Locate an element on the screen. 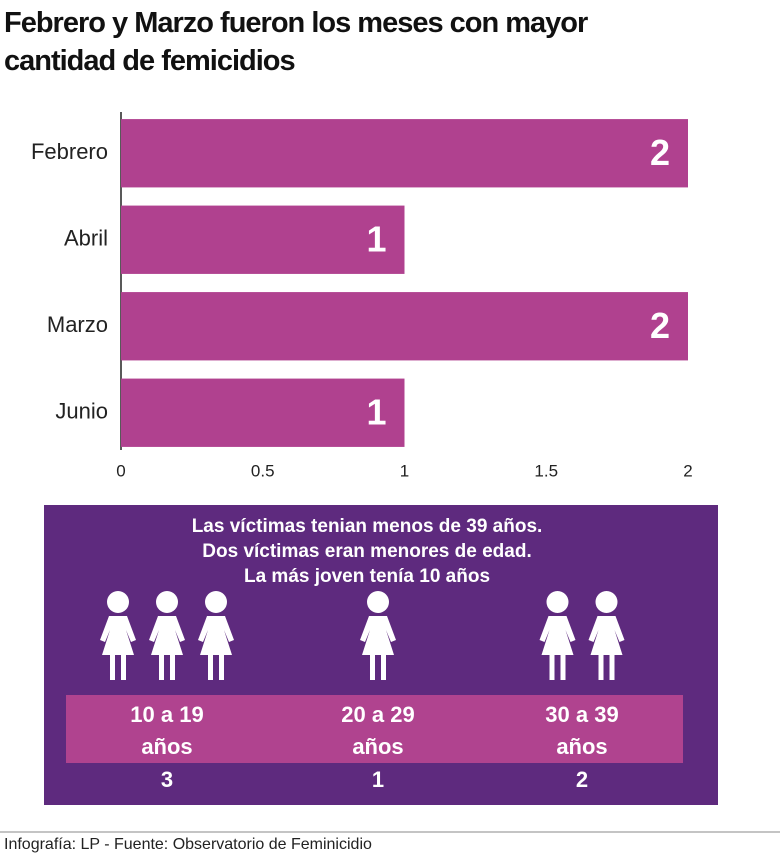 The height and width of the screenshot is (854, 780). group-label: 10 a 19 is located at coordinates (166, 714).